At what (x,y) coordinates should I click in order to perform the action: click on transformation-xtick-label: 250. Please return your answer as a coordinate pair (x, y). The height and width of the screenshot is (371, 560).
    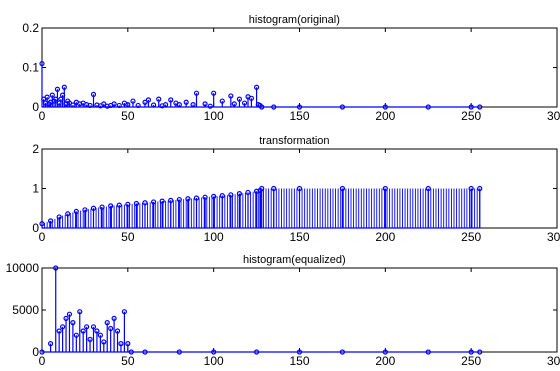
    Looking at the image, I should click on (471, 237).